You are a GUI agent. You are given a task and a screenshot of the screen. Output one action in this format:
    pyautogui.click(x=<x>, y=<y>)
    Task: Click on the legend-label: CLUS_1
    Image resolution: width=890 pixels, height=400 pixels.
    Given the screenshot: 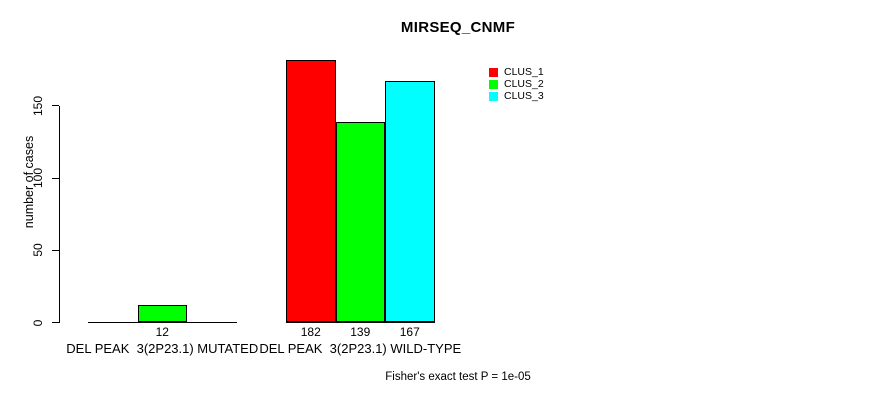 What is the action you would take?
    pyautogui.click(x=524, y=72)
    